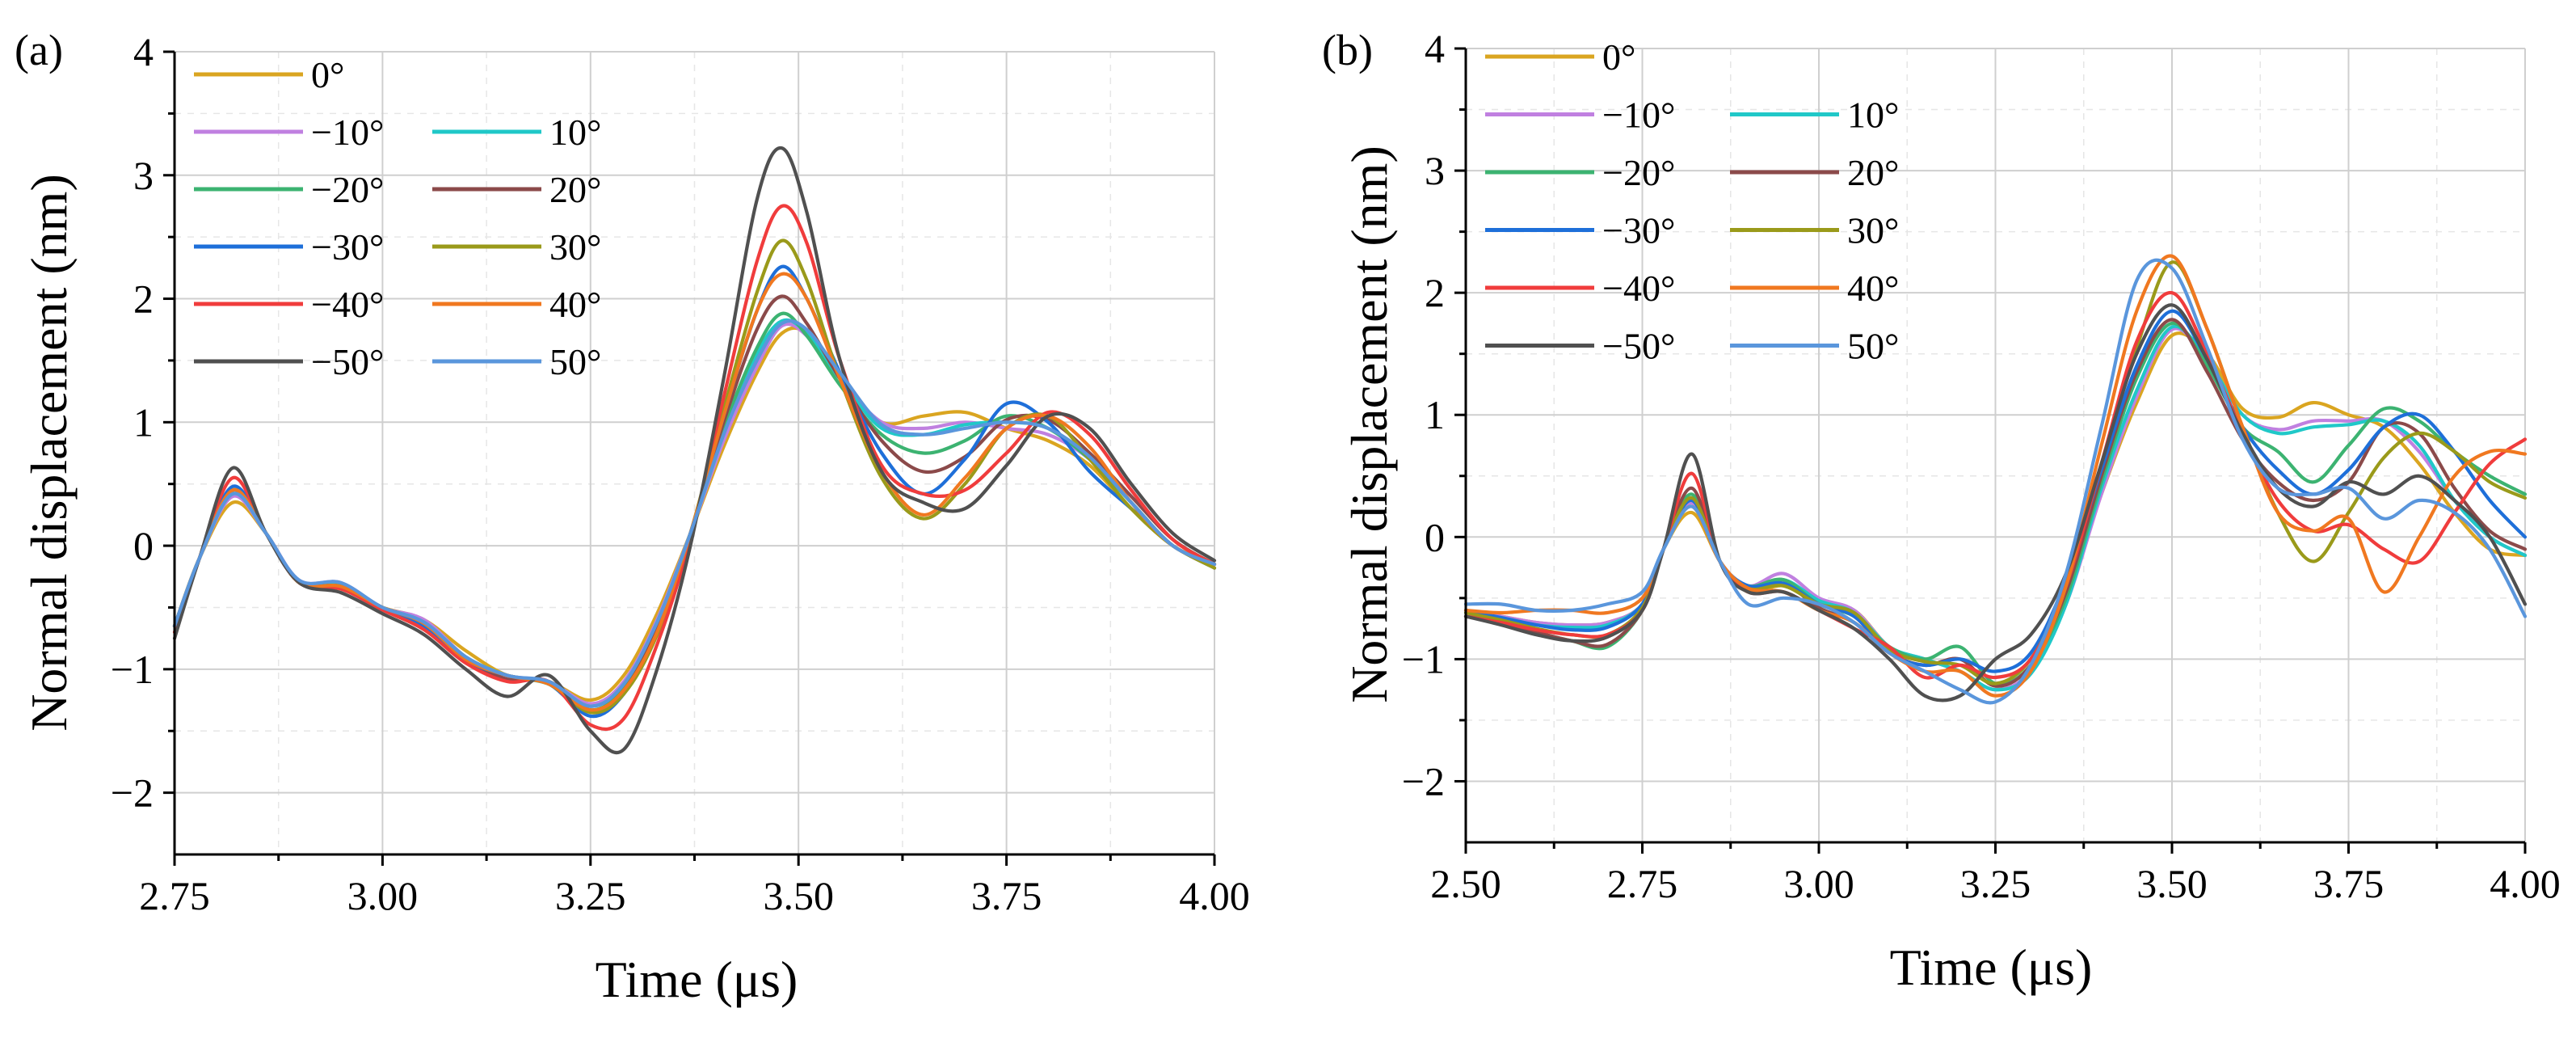 Image resolution: width=2576 pixels, height=1042 pixels. I want to click on x-tick-label: 2.50, so click(1465, 883).